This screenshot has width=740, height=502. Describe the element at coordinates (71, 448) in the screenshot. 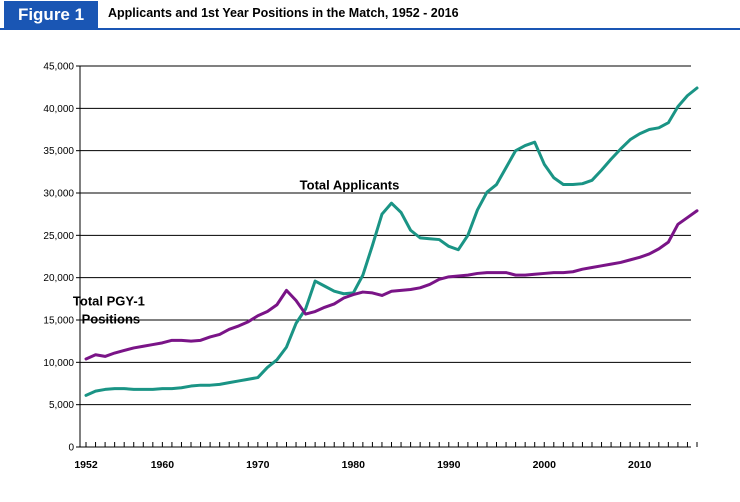

I see `y-tick-label: 0` at that location.